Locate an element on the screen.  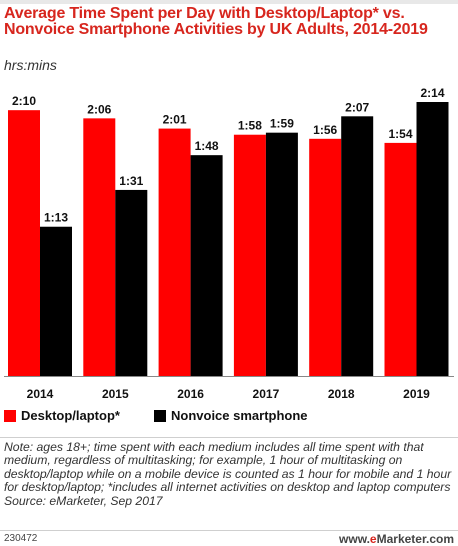
legend-item-smartphone: Nonvoice smartphone is located at coordinates (231, 415).